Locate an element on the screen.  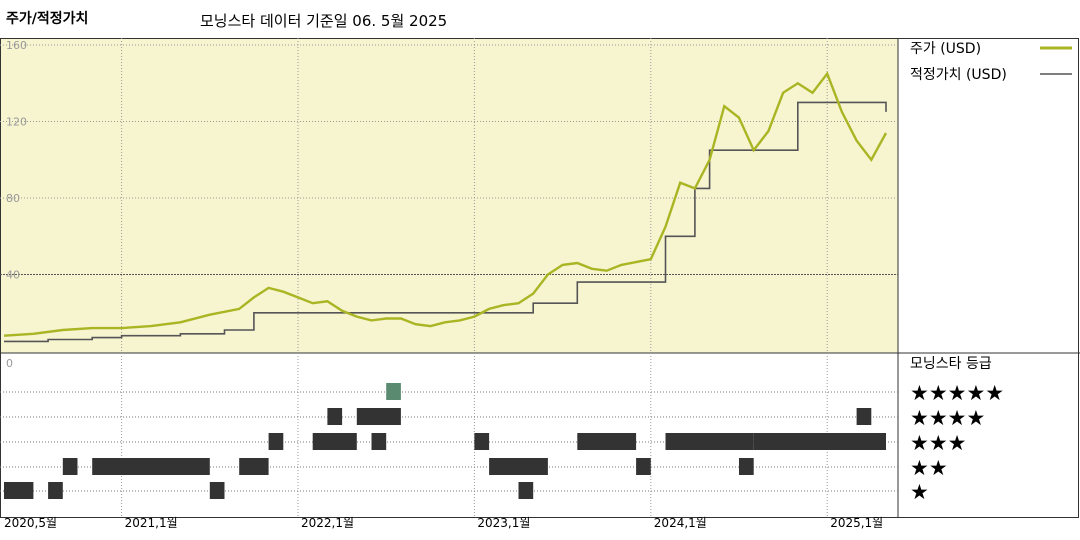
y-tick-label: 120 is located at coordinates (16, 122).